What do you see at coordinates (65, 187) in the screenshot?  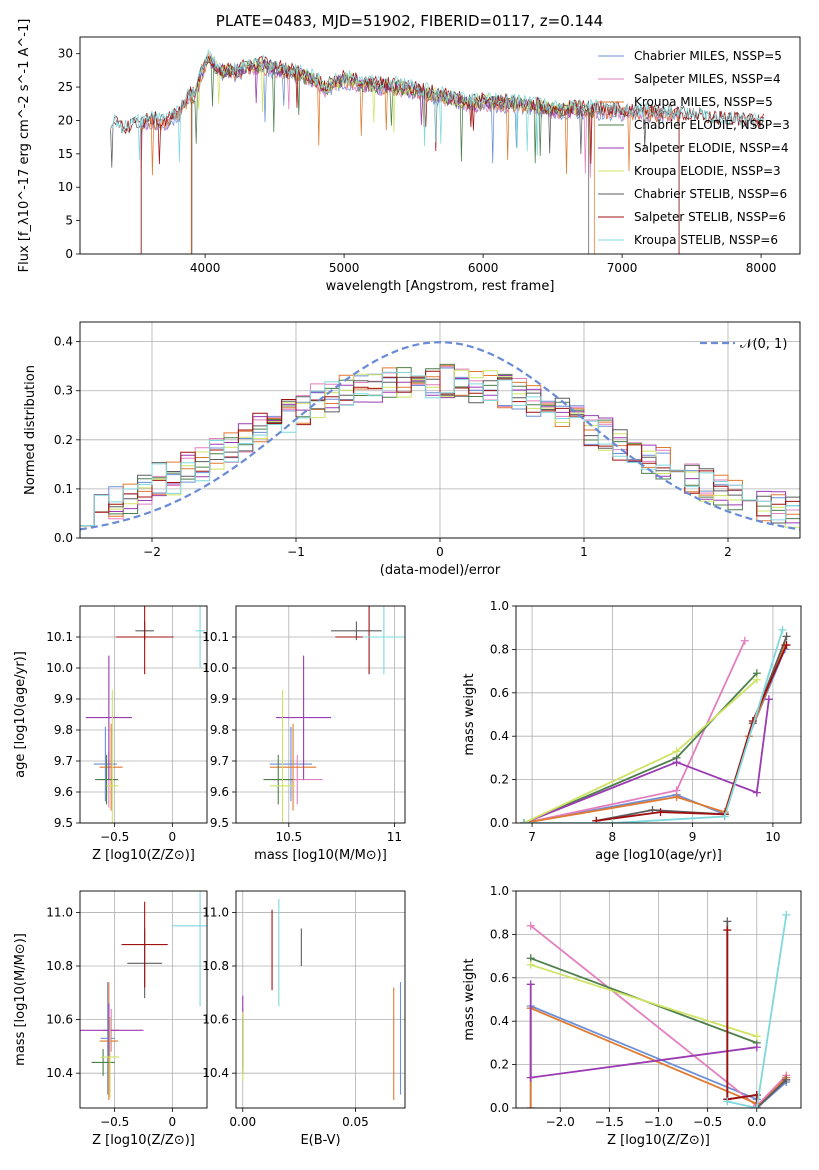 I see `y-tick-label: 10` at bounding box center [65, 187].